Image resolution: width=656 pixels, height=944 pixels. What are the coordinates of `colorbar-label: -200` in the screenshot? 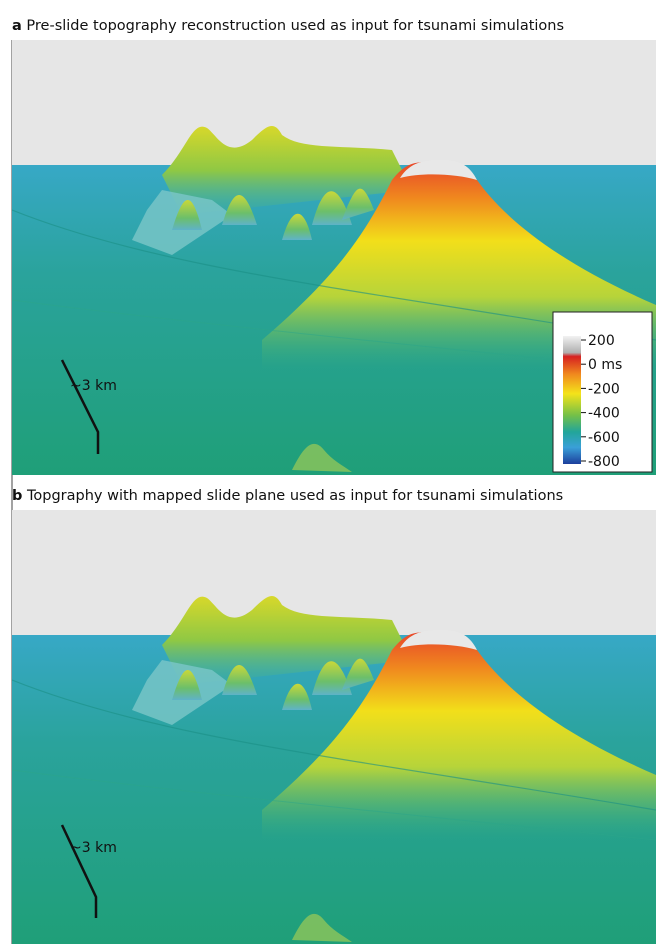 It's located at (604, 389).